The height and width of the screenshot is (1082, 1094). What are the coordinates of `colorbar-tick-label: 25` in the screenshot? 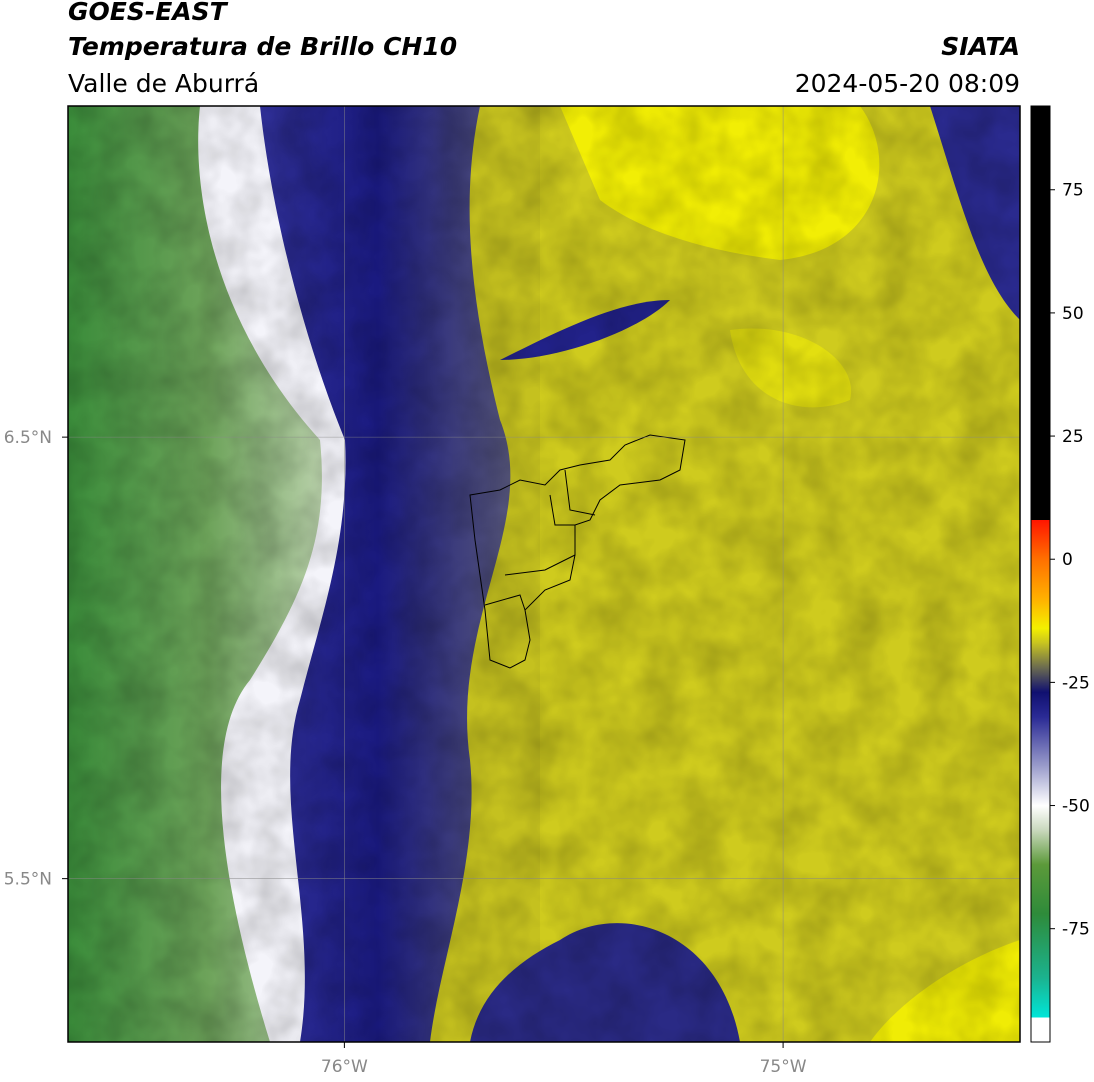 It's located at (1073, 437).